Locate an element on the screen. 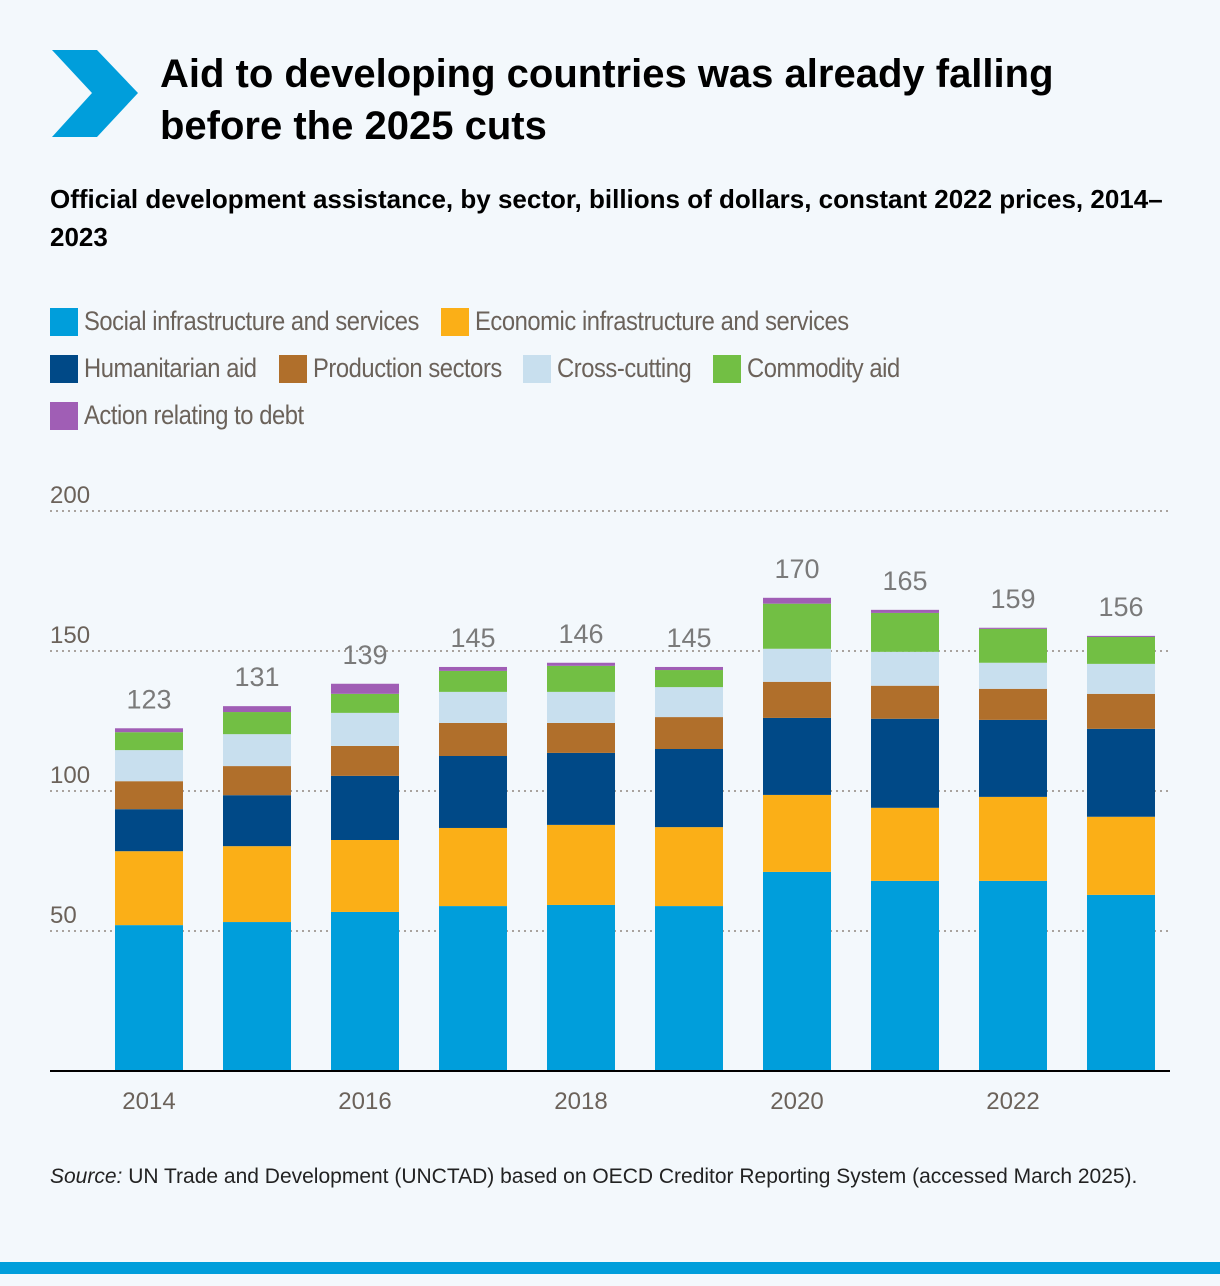 The image size is (1220, 1286). y-tick-label: 100 is located at coordinates (70, 775).